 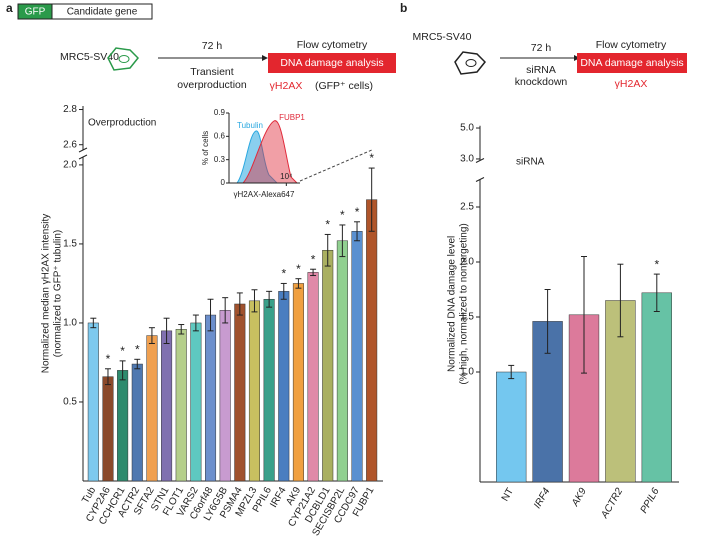 What do you see at coordinates (292, 117) in the screenshot?
I see `legend-label: FUBP1` at bounding box center [292, 117].